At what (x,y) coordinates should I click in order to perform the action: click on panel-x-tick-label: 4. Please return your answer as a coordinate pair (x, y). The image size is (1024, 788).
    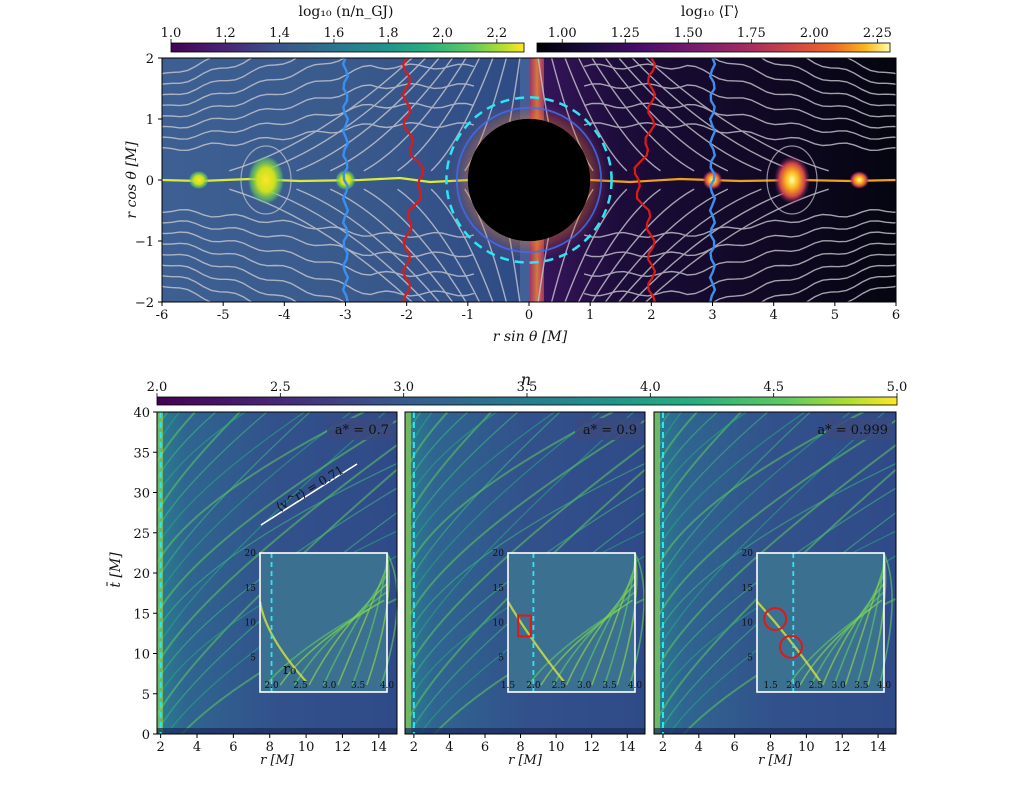
    Looking at the image, I should click on (449, 747).